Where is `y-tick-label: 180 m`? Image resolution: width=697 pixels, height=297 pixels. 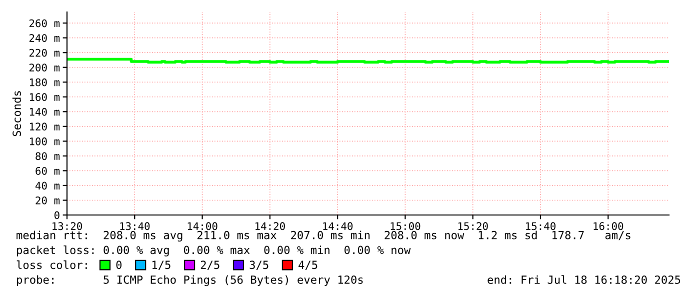
y-tick-label: 180 m is located at coordinates (45, 82).